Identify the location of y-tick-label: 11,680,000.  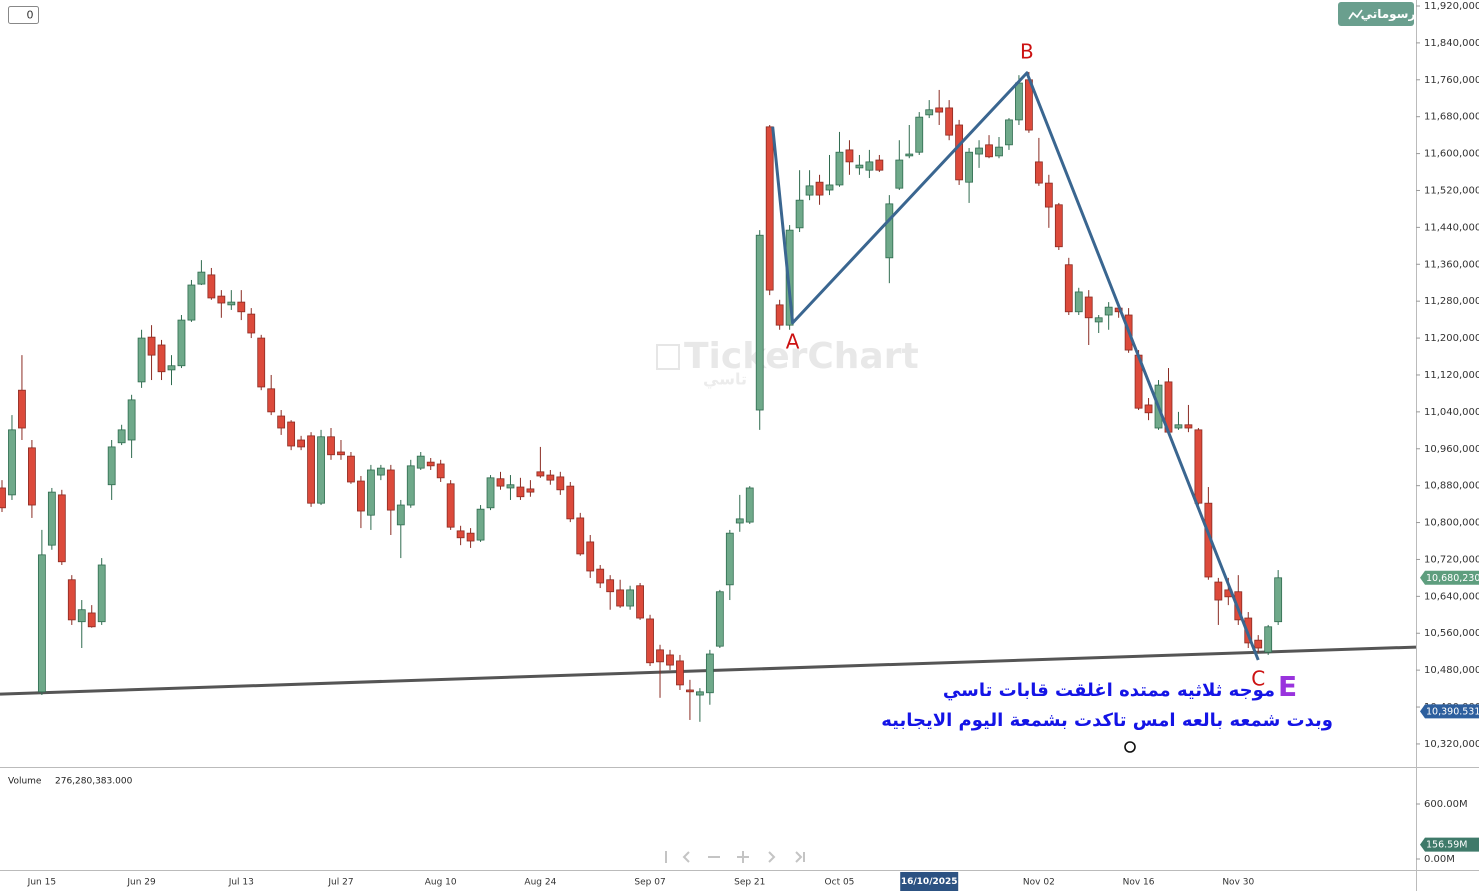
(1451, 117).